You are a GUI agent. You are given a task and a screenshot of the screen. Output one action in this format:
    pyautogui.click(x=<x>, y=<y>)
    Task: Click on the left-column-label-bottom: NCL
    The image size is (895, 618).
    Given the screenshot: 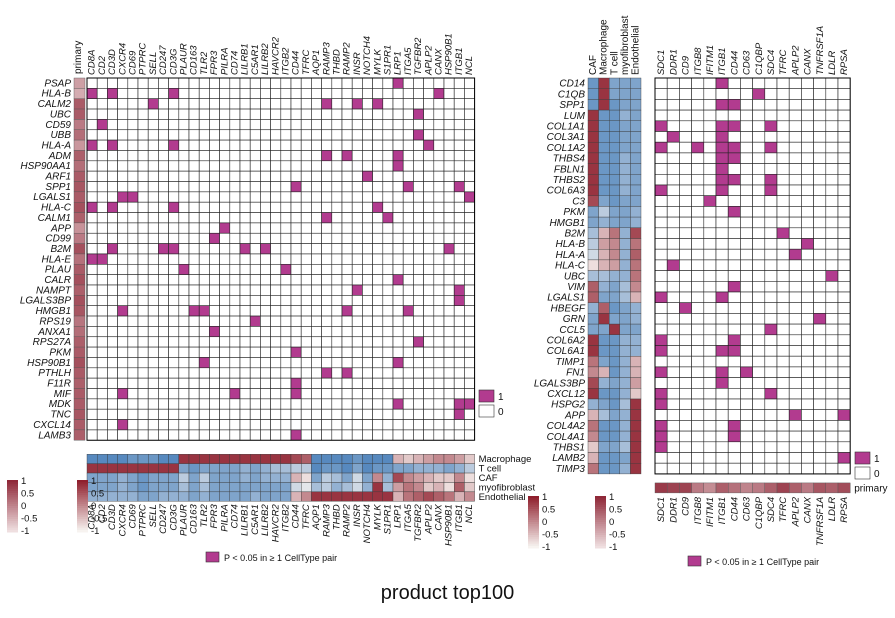 What is the action you would take?
    pyautogui.click(x=469, y=513)
    